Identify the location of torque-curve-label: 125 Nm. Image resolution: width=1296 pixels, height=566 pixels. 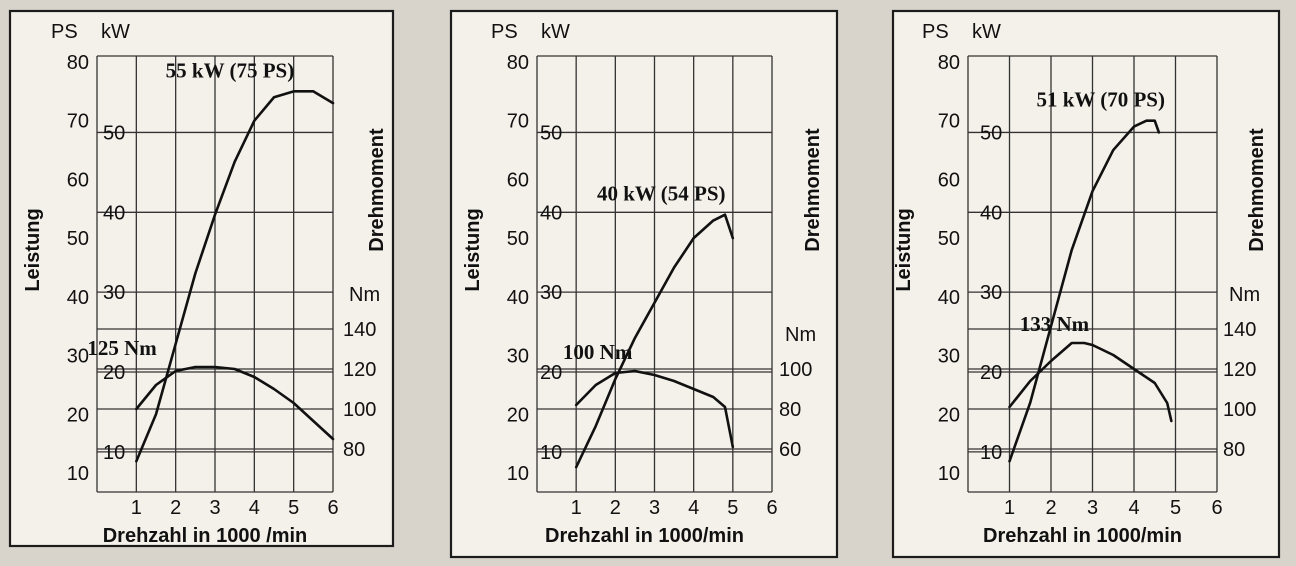
(122, 348).